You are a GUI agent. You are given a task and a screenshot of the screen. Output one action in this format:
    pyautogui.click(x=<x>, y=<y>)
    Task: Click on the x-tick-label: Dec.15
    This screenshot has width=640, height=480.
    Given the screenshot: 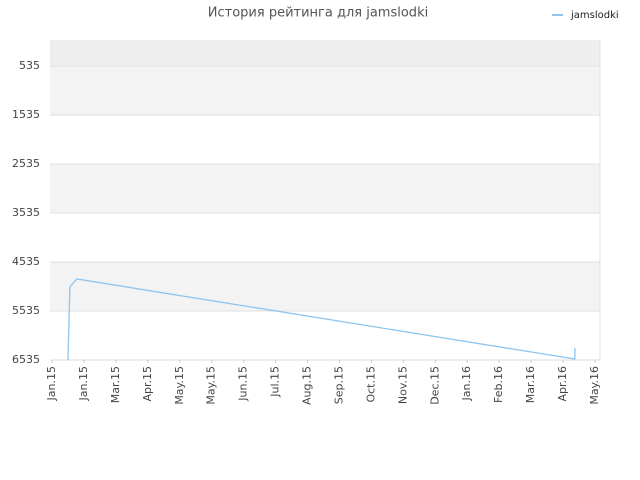 What is the action you would take?
    pyautogui.click(x=434, y=385)
    